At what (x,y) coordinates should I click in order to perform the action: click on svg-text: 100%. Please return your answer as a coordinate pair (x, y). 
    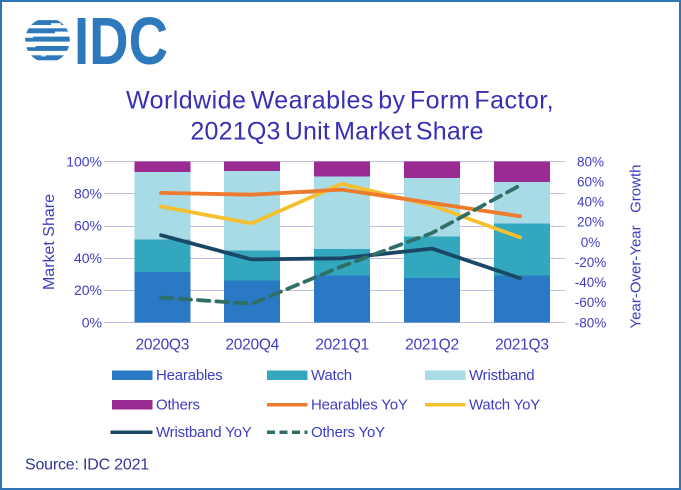
    Looking at the image, I should click on (84, 161).